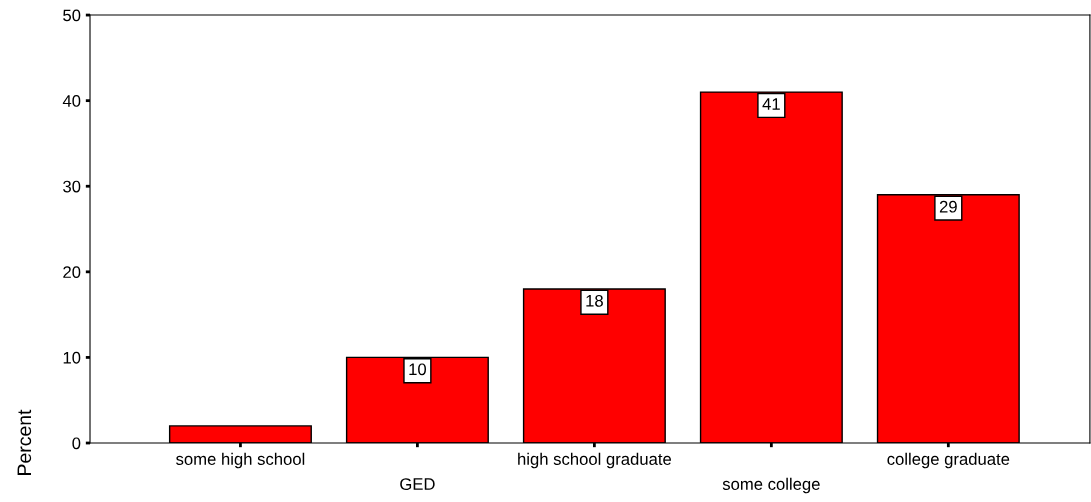 The image size is (1091, 502). I want to click on data-label: 29, so click(948, 206).